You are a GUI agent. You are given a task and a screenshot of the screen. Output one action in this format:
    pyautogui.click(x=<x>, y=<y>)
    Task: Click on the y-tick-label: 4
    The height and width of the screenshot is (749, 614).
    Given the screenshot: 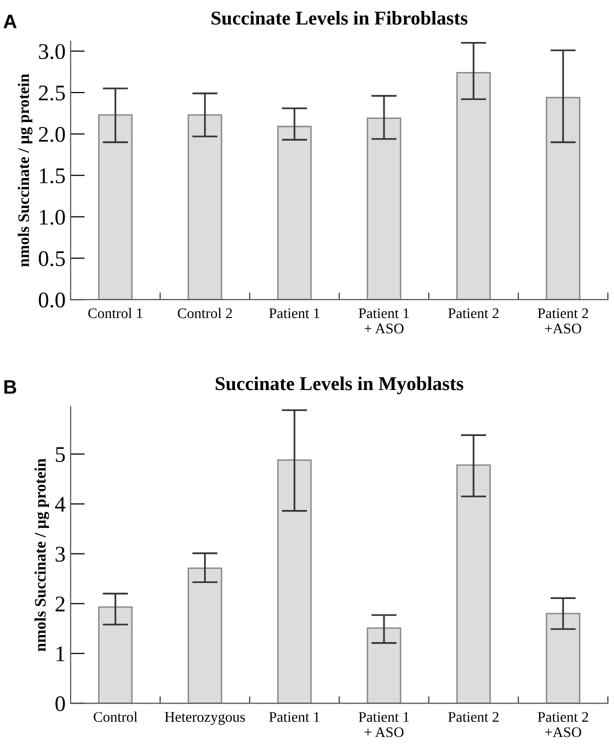 What is the action you would take?
    pyautogui.click(x=60, y=504)
    